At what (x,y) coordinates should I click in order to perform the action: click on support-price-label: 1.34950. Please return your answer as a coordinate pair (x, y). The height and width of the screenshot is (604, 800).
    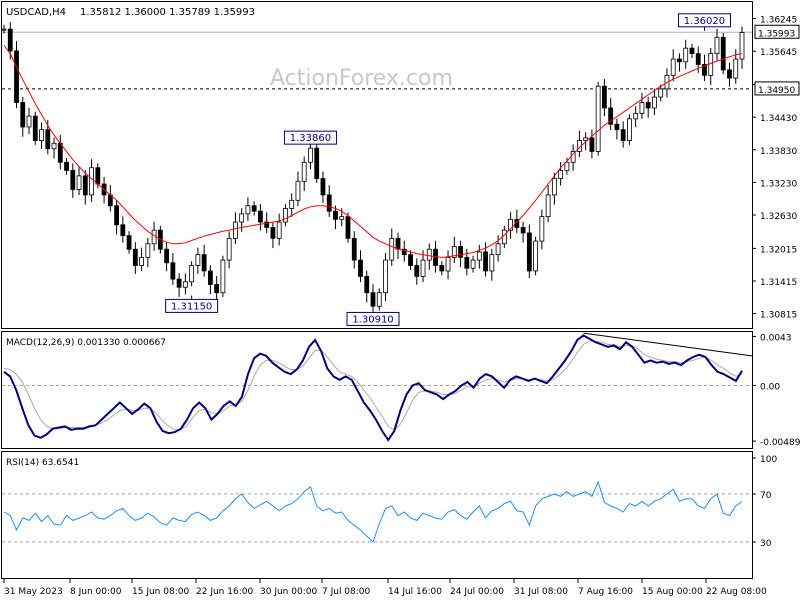
    Looking at the image, I should click on (776, 91).